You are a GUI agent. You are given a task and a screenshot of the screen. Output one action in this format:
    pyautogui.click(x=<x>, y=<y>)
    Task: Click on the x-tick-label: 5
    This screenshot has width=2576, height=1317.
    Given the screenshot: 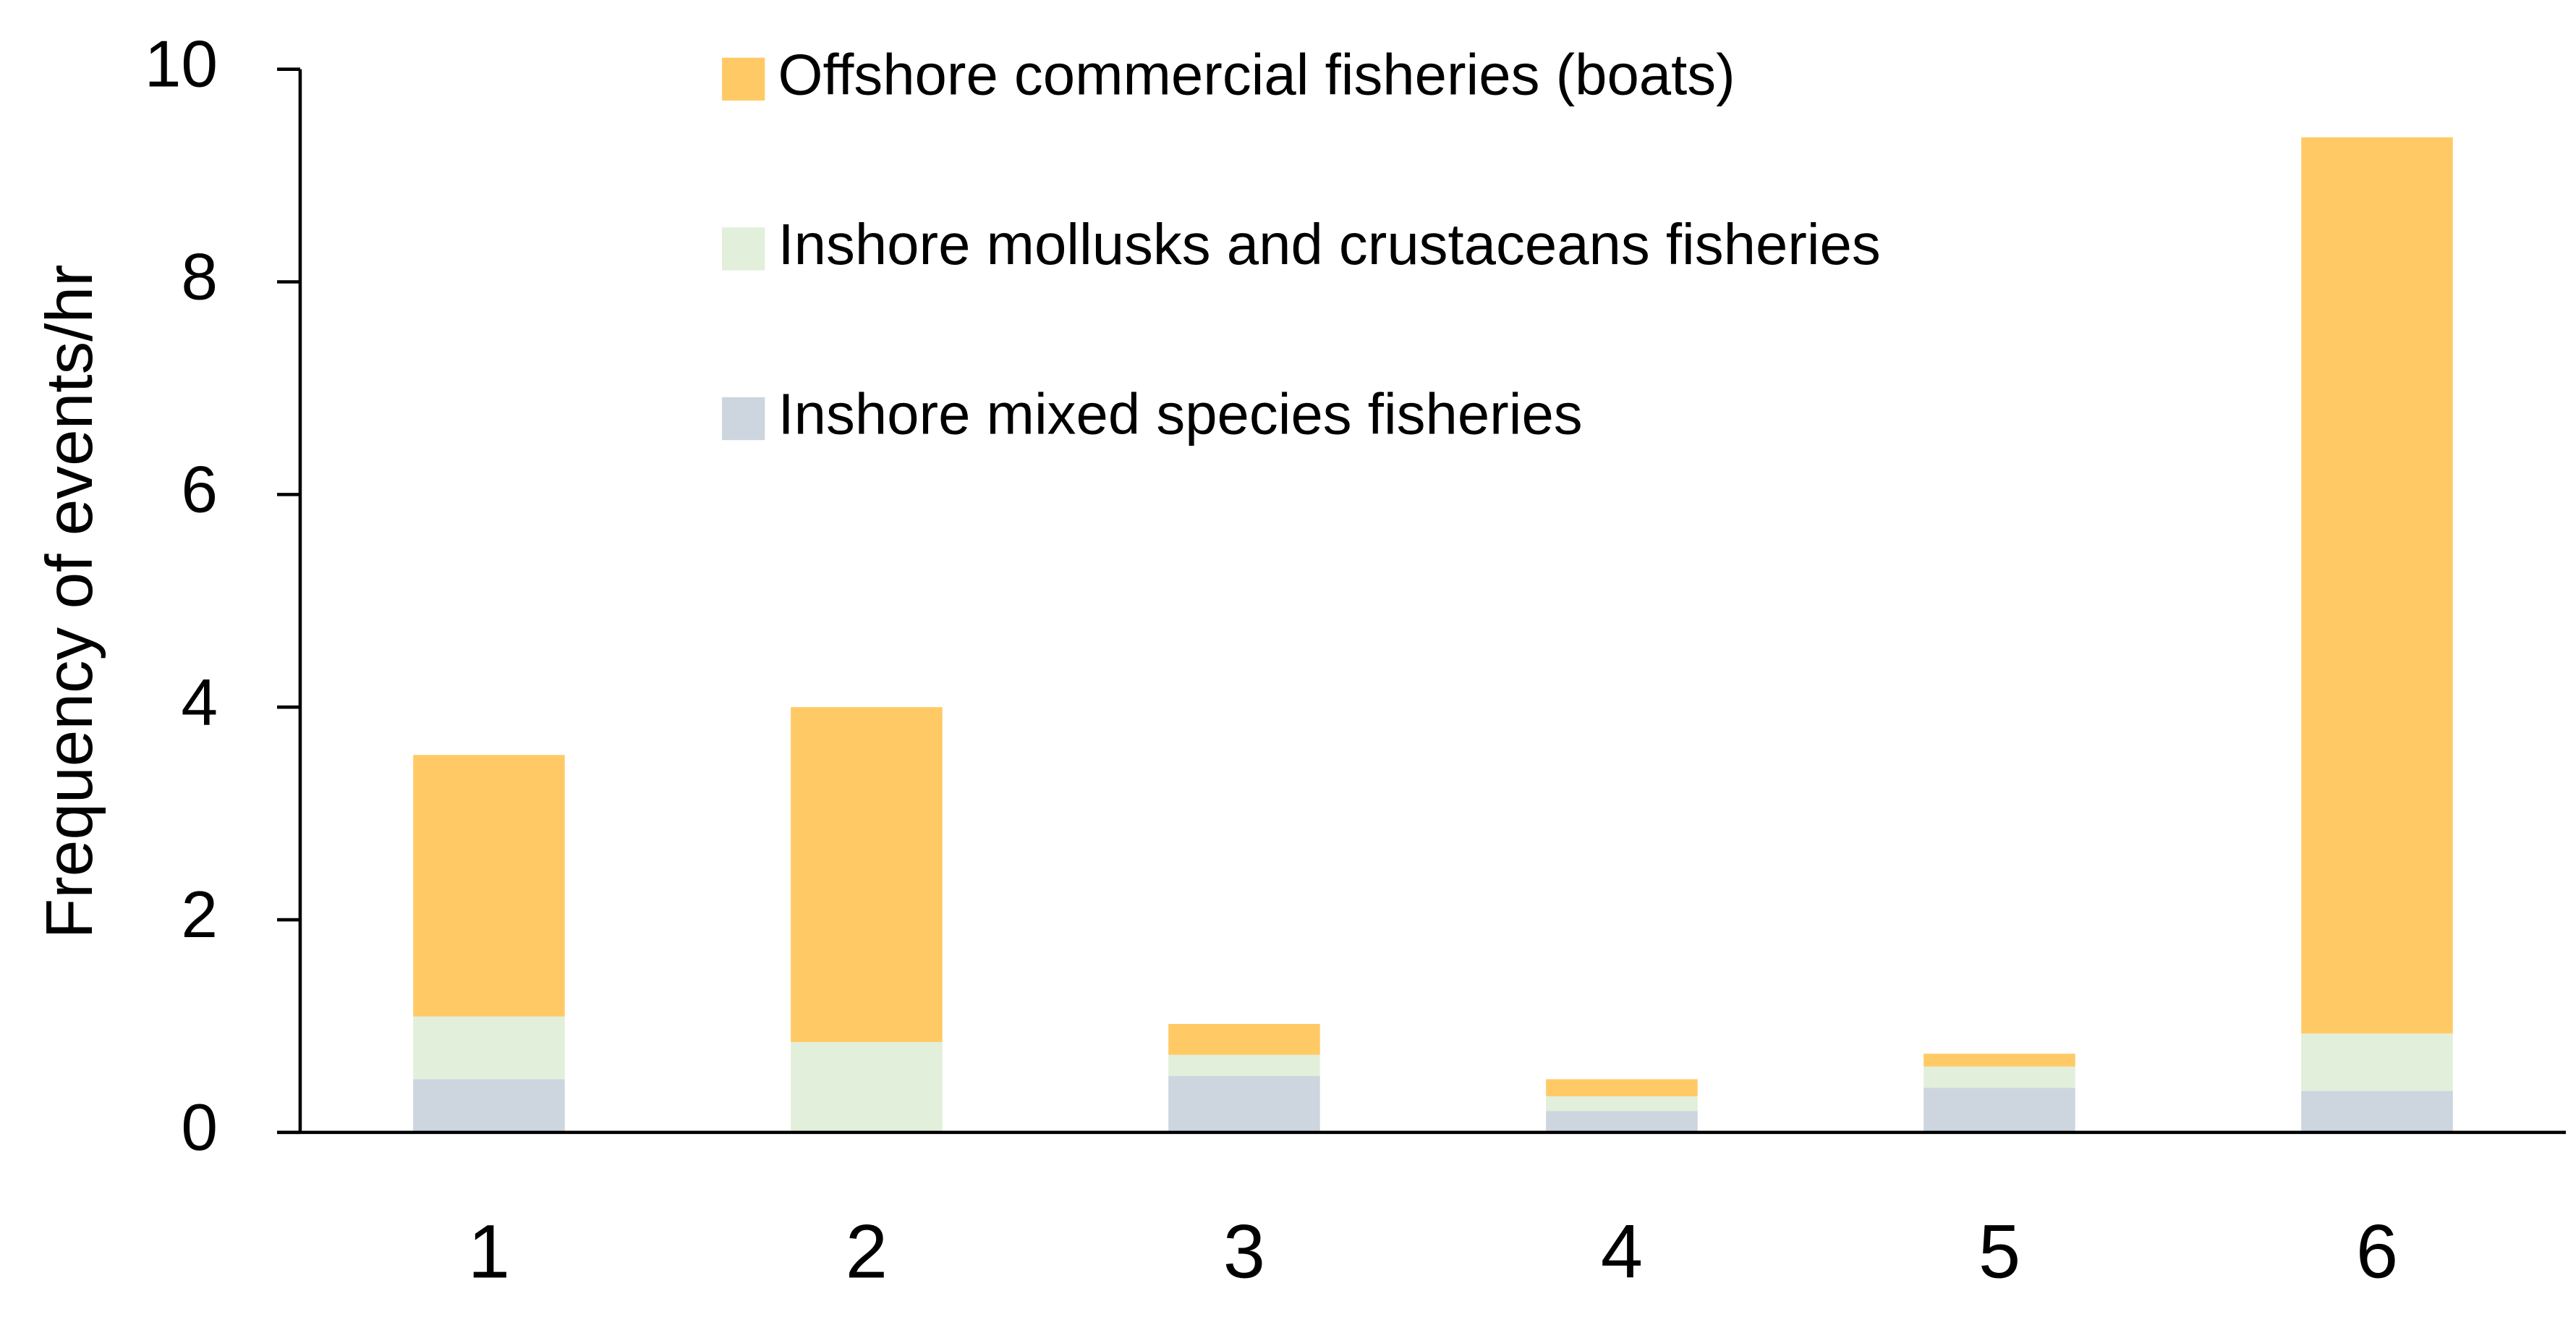 What is the action you would take?
    pyautogui.click(x=1999, y=1252)
    